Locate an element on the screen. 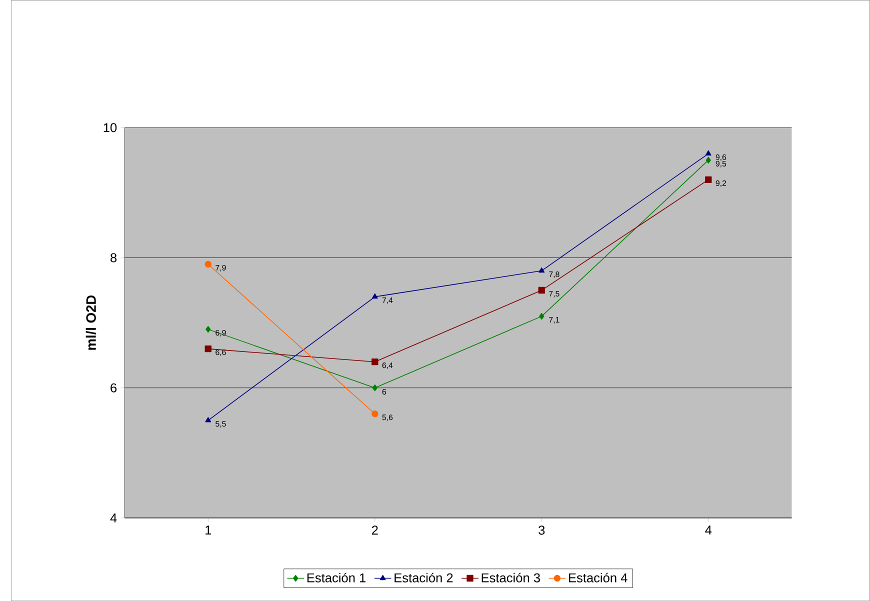 This screenshot has width=870, height=601. y-tick-label: 6 is located at coordinates (113, 387).